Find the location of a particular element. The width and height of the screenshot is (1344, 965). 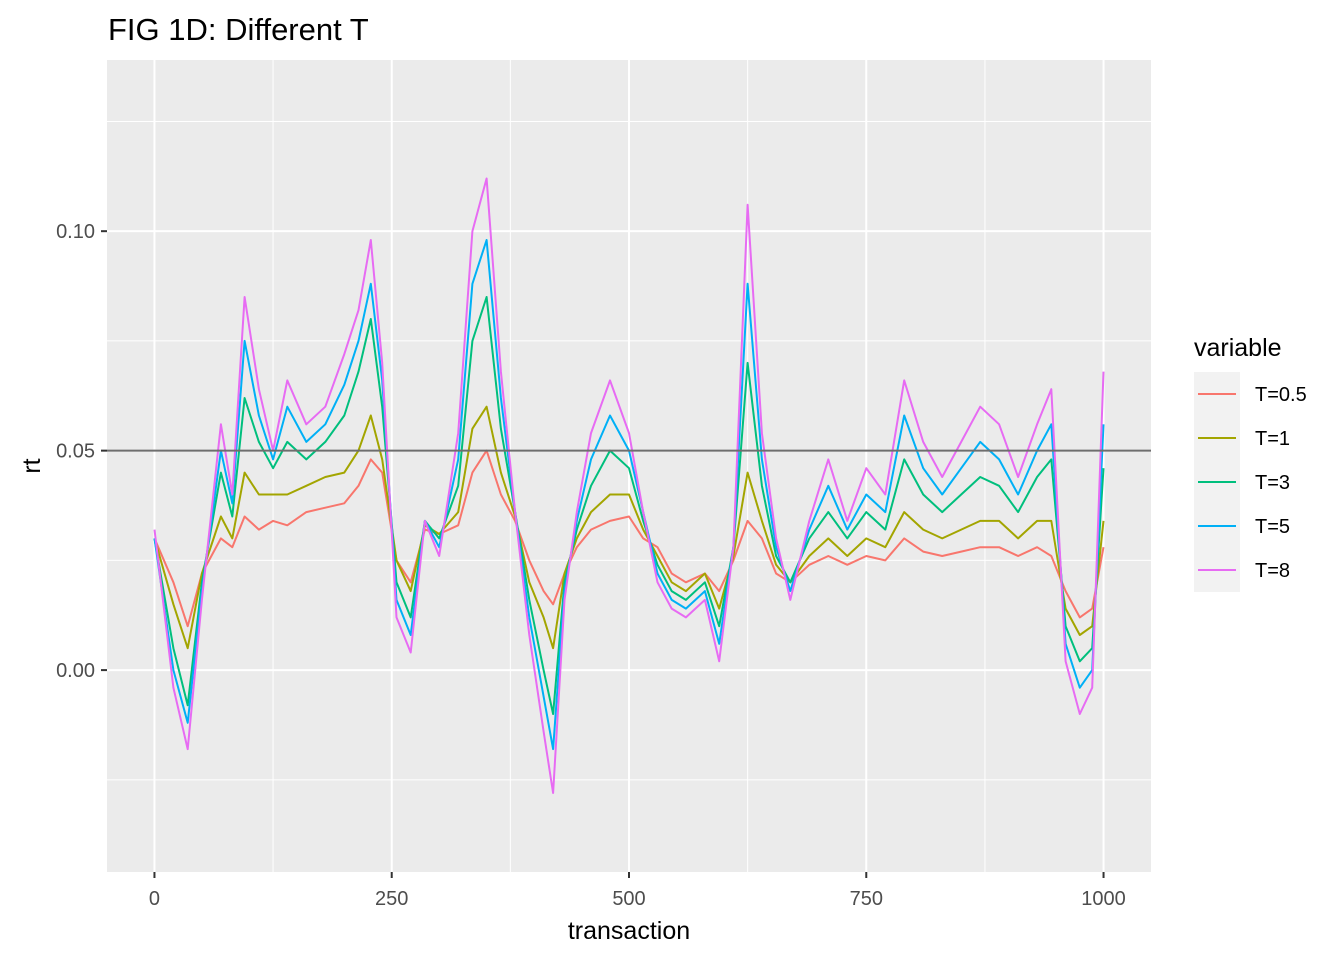

x-axis-title: transaction is located at coordinates (629, 931).